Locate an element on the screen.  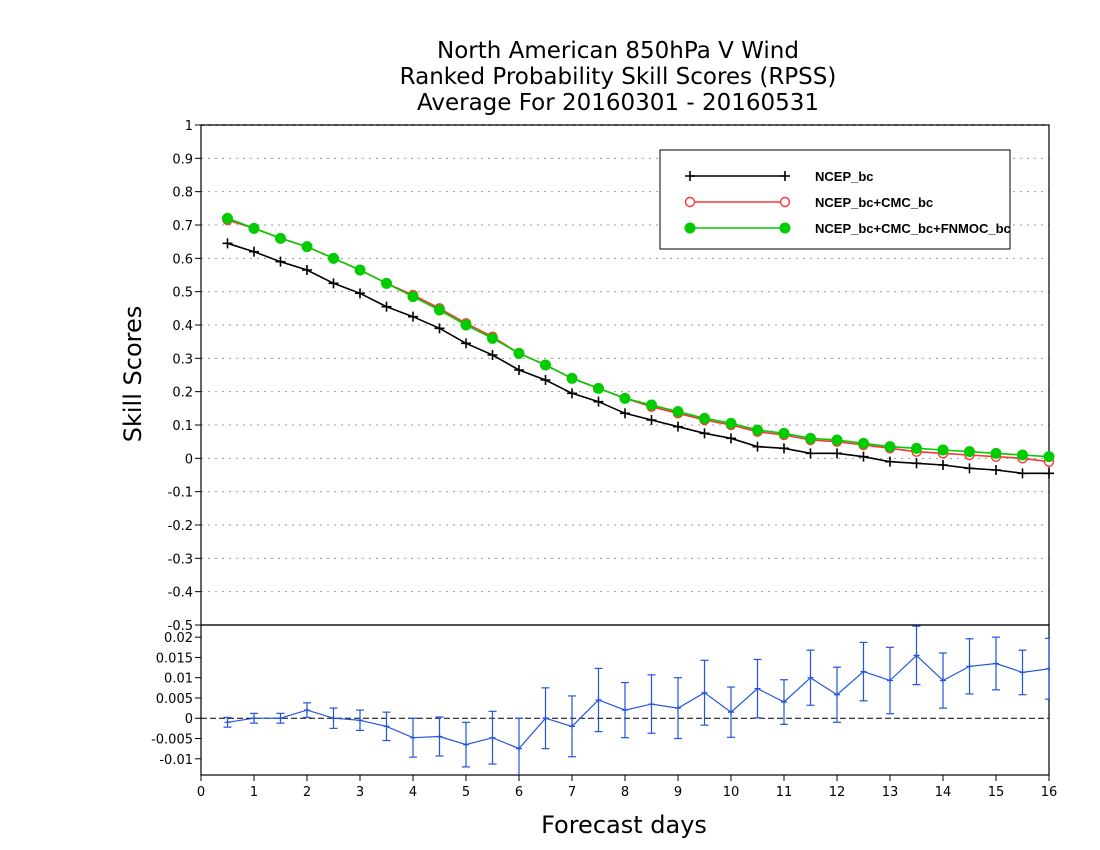
title-line-2: Ranked Probability Skill Scores (RPSS) is located at coordinates (618, 77).